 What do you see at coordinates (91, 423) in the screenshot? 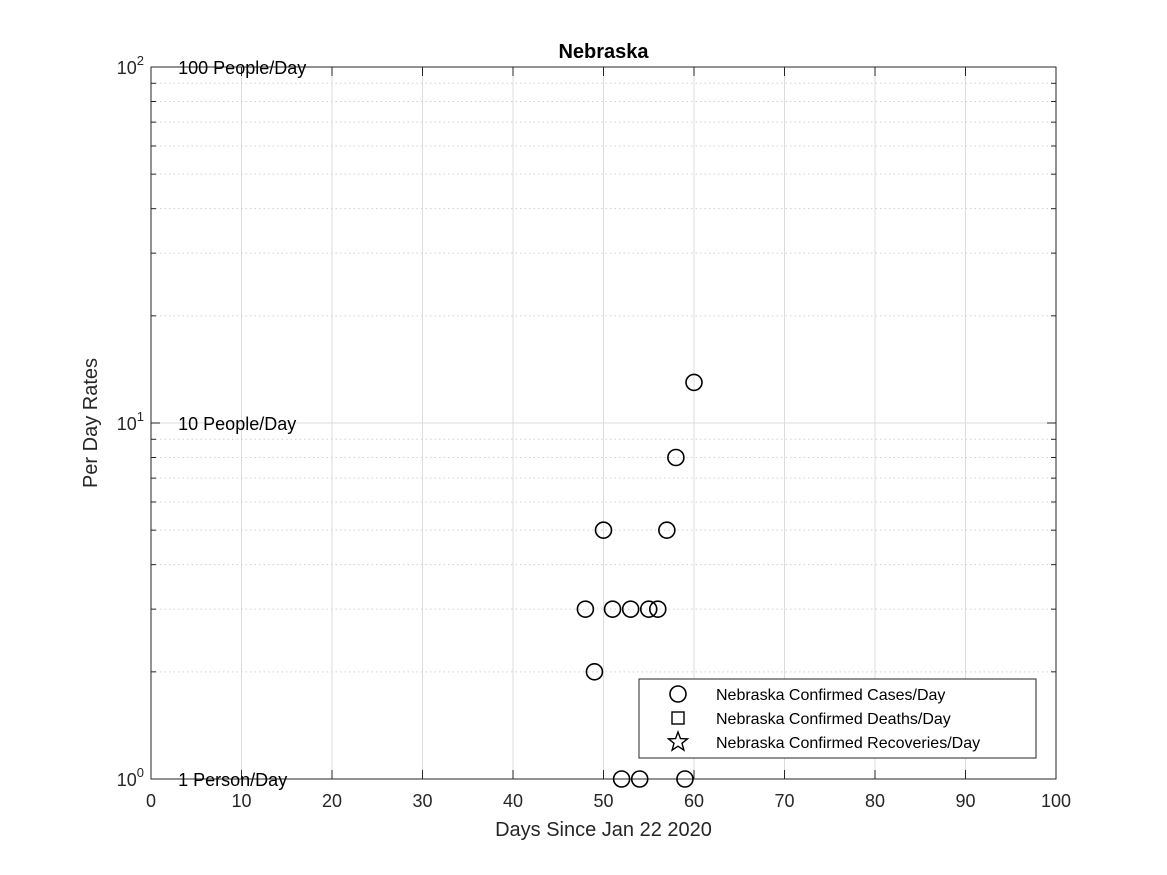
I see `y-axis-label: Per Day Rates` at bounding box center [91, 423].